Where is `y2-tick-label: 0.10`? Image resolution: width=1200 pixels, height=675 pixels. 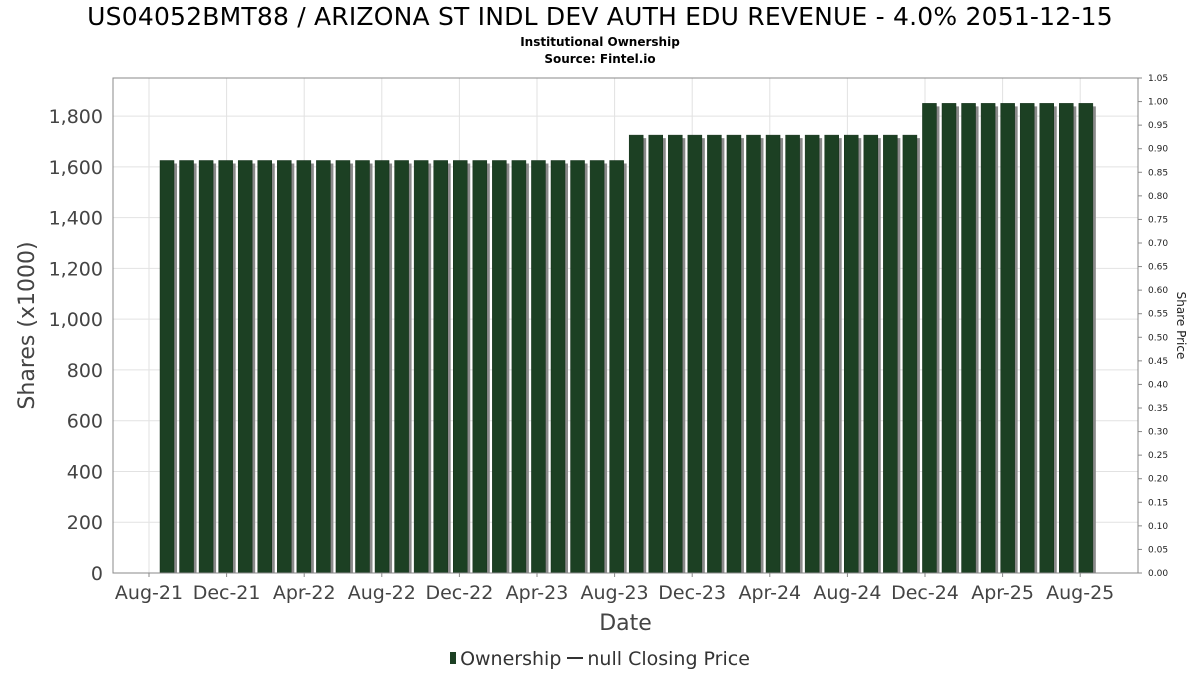 y2-tick-label: 0.10 is located at coordinates (1158, 527).